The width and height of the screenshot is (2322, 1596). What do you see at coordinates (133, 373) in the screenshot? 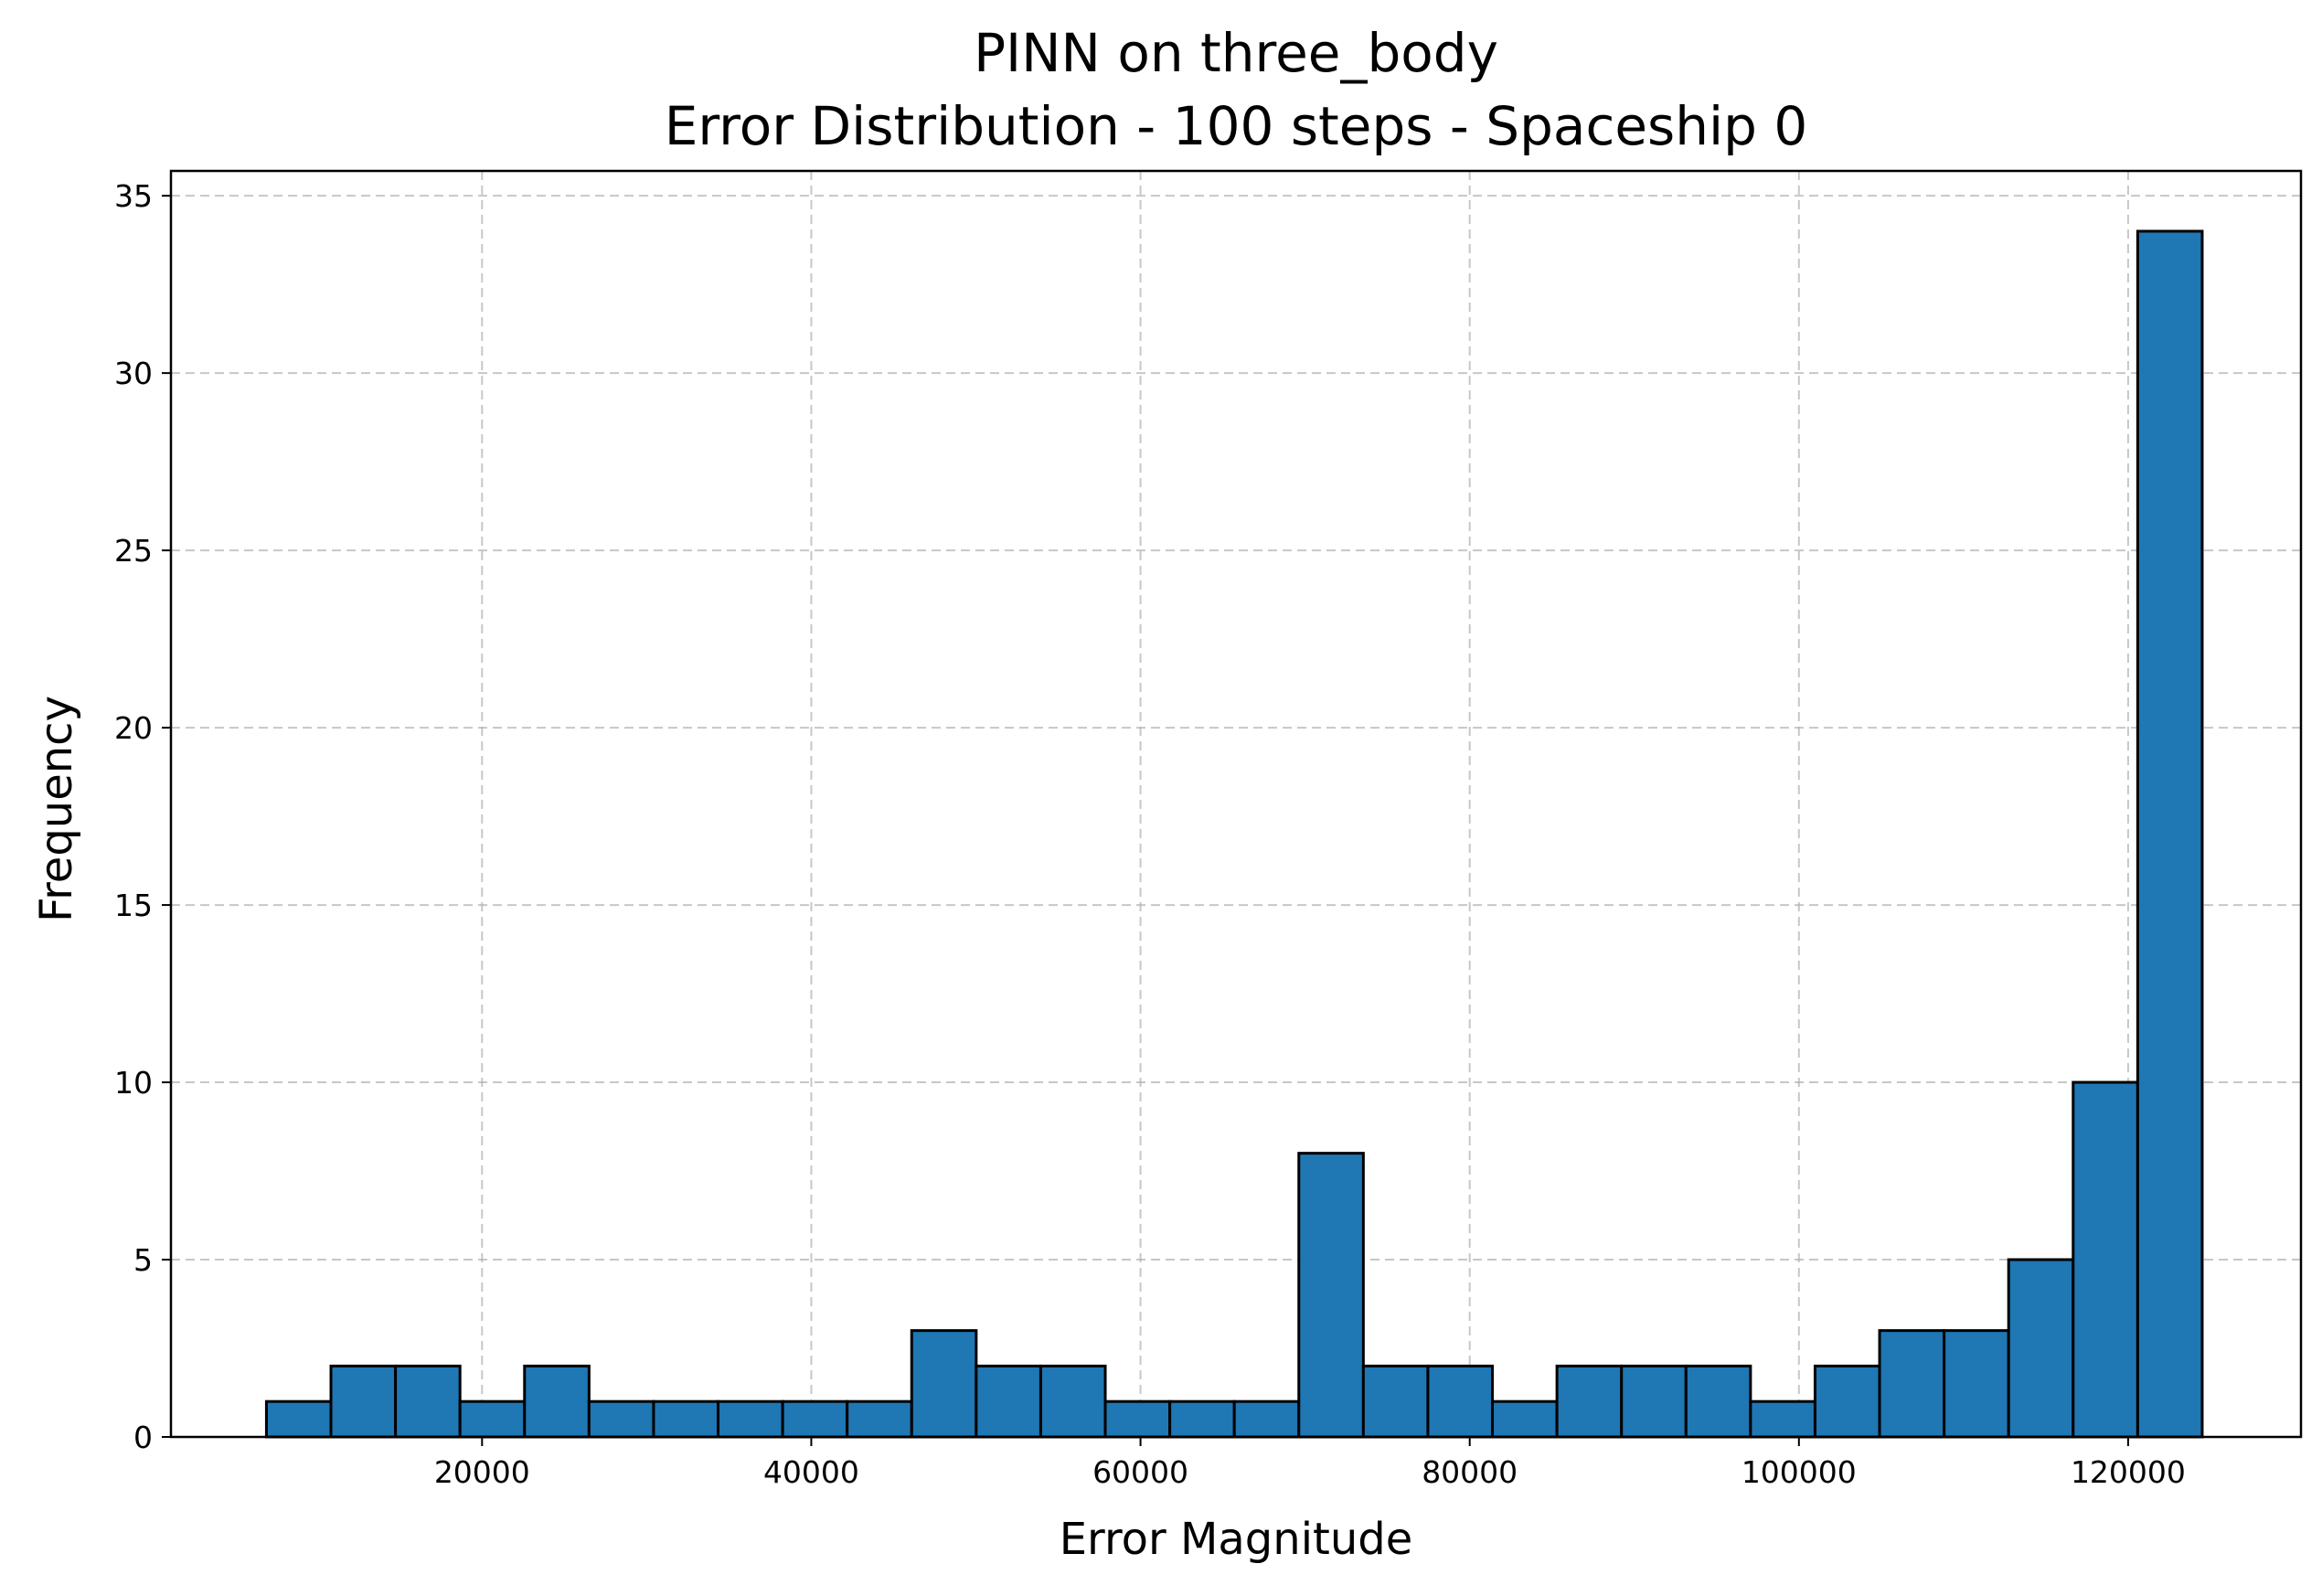
I see `y-tick-label: 30` at bounding box center [133, 373].